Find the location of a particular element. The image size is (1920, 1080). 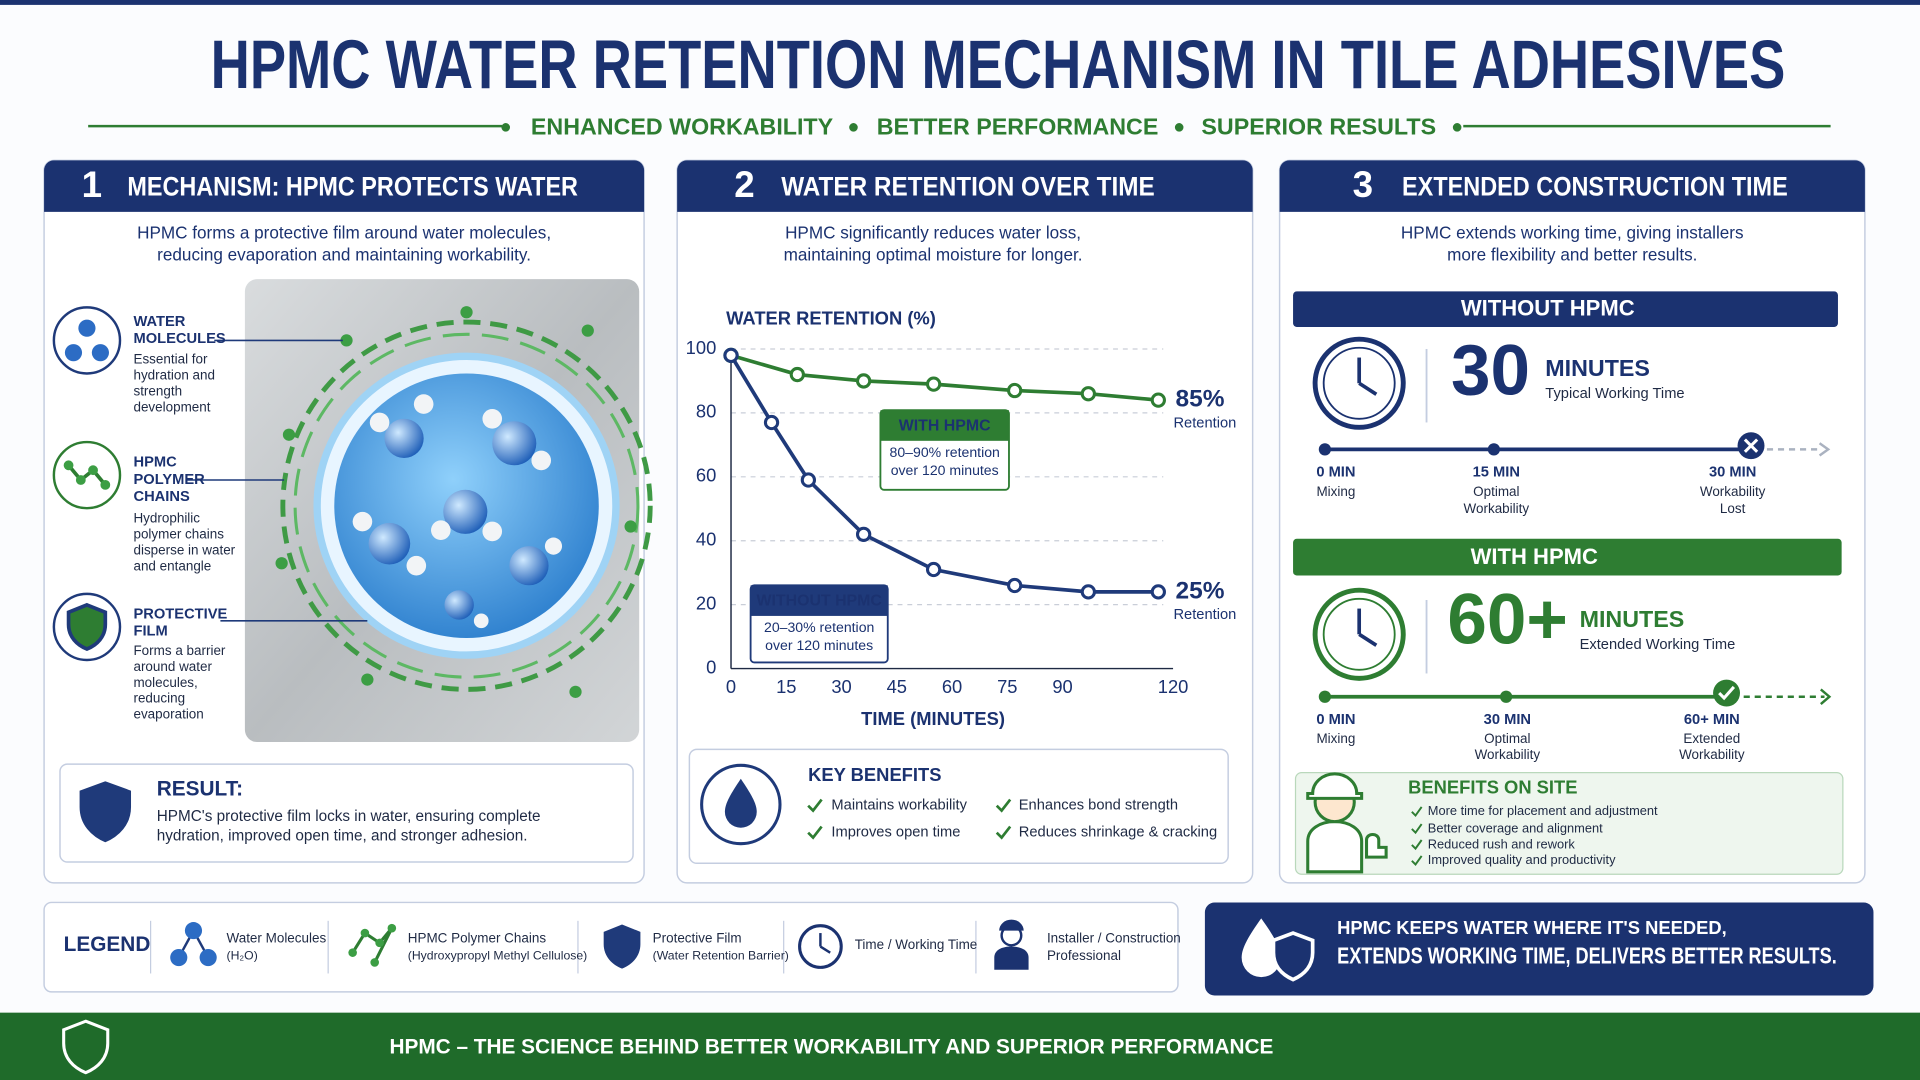

footer is located at coordinates (960, 1046).